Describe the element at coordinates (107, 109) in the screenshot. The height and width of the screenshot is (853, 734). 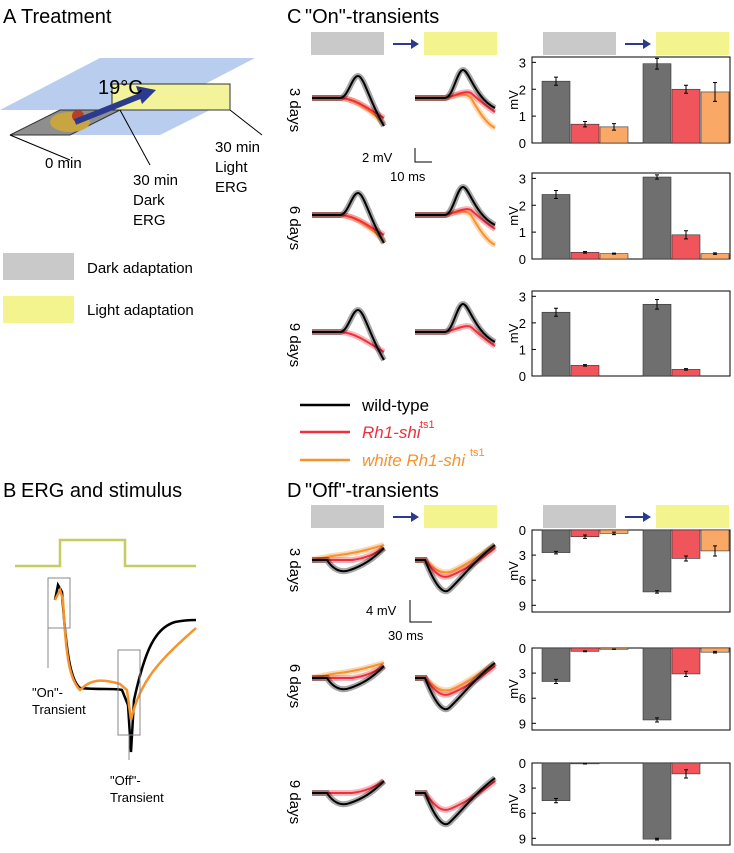
I see `arrow` at that location.